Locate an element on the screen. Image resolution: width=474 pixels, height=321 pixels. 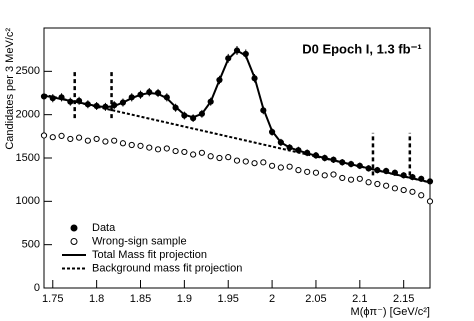
legend-label: Data is located at coordinates (104, 228).